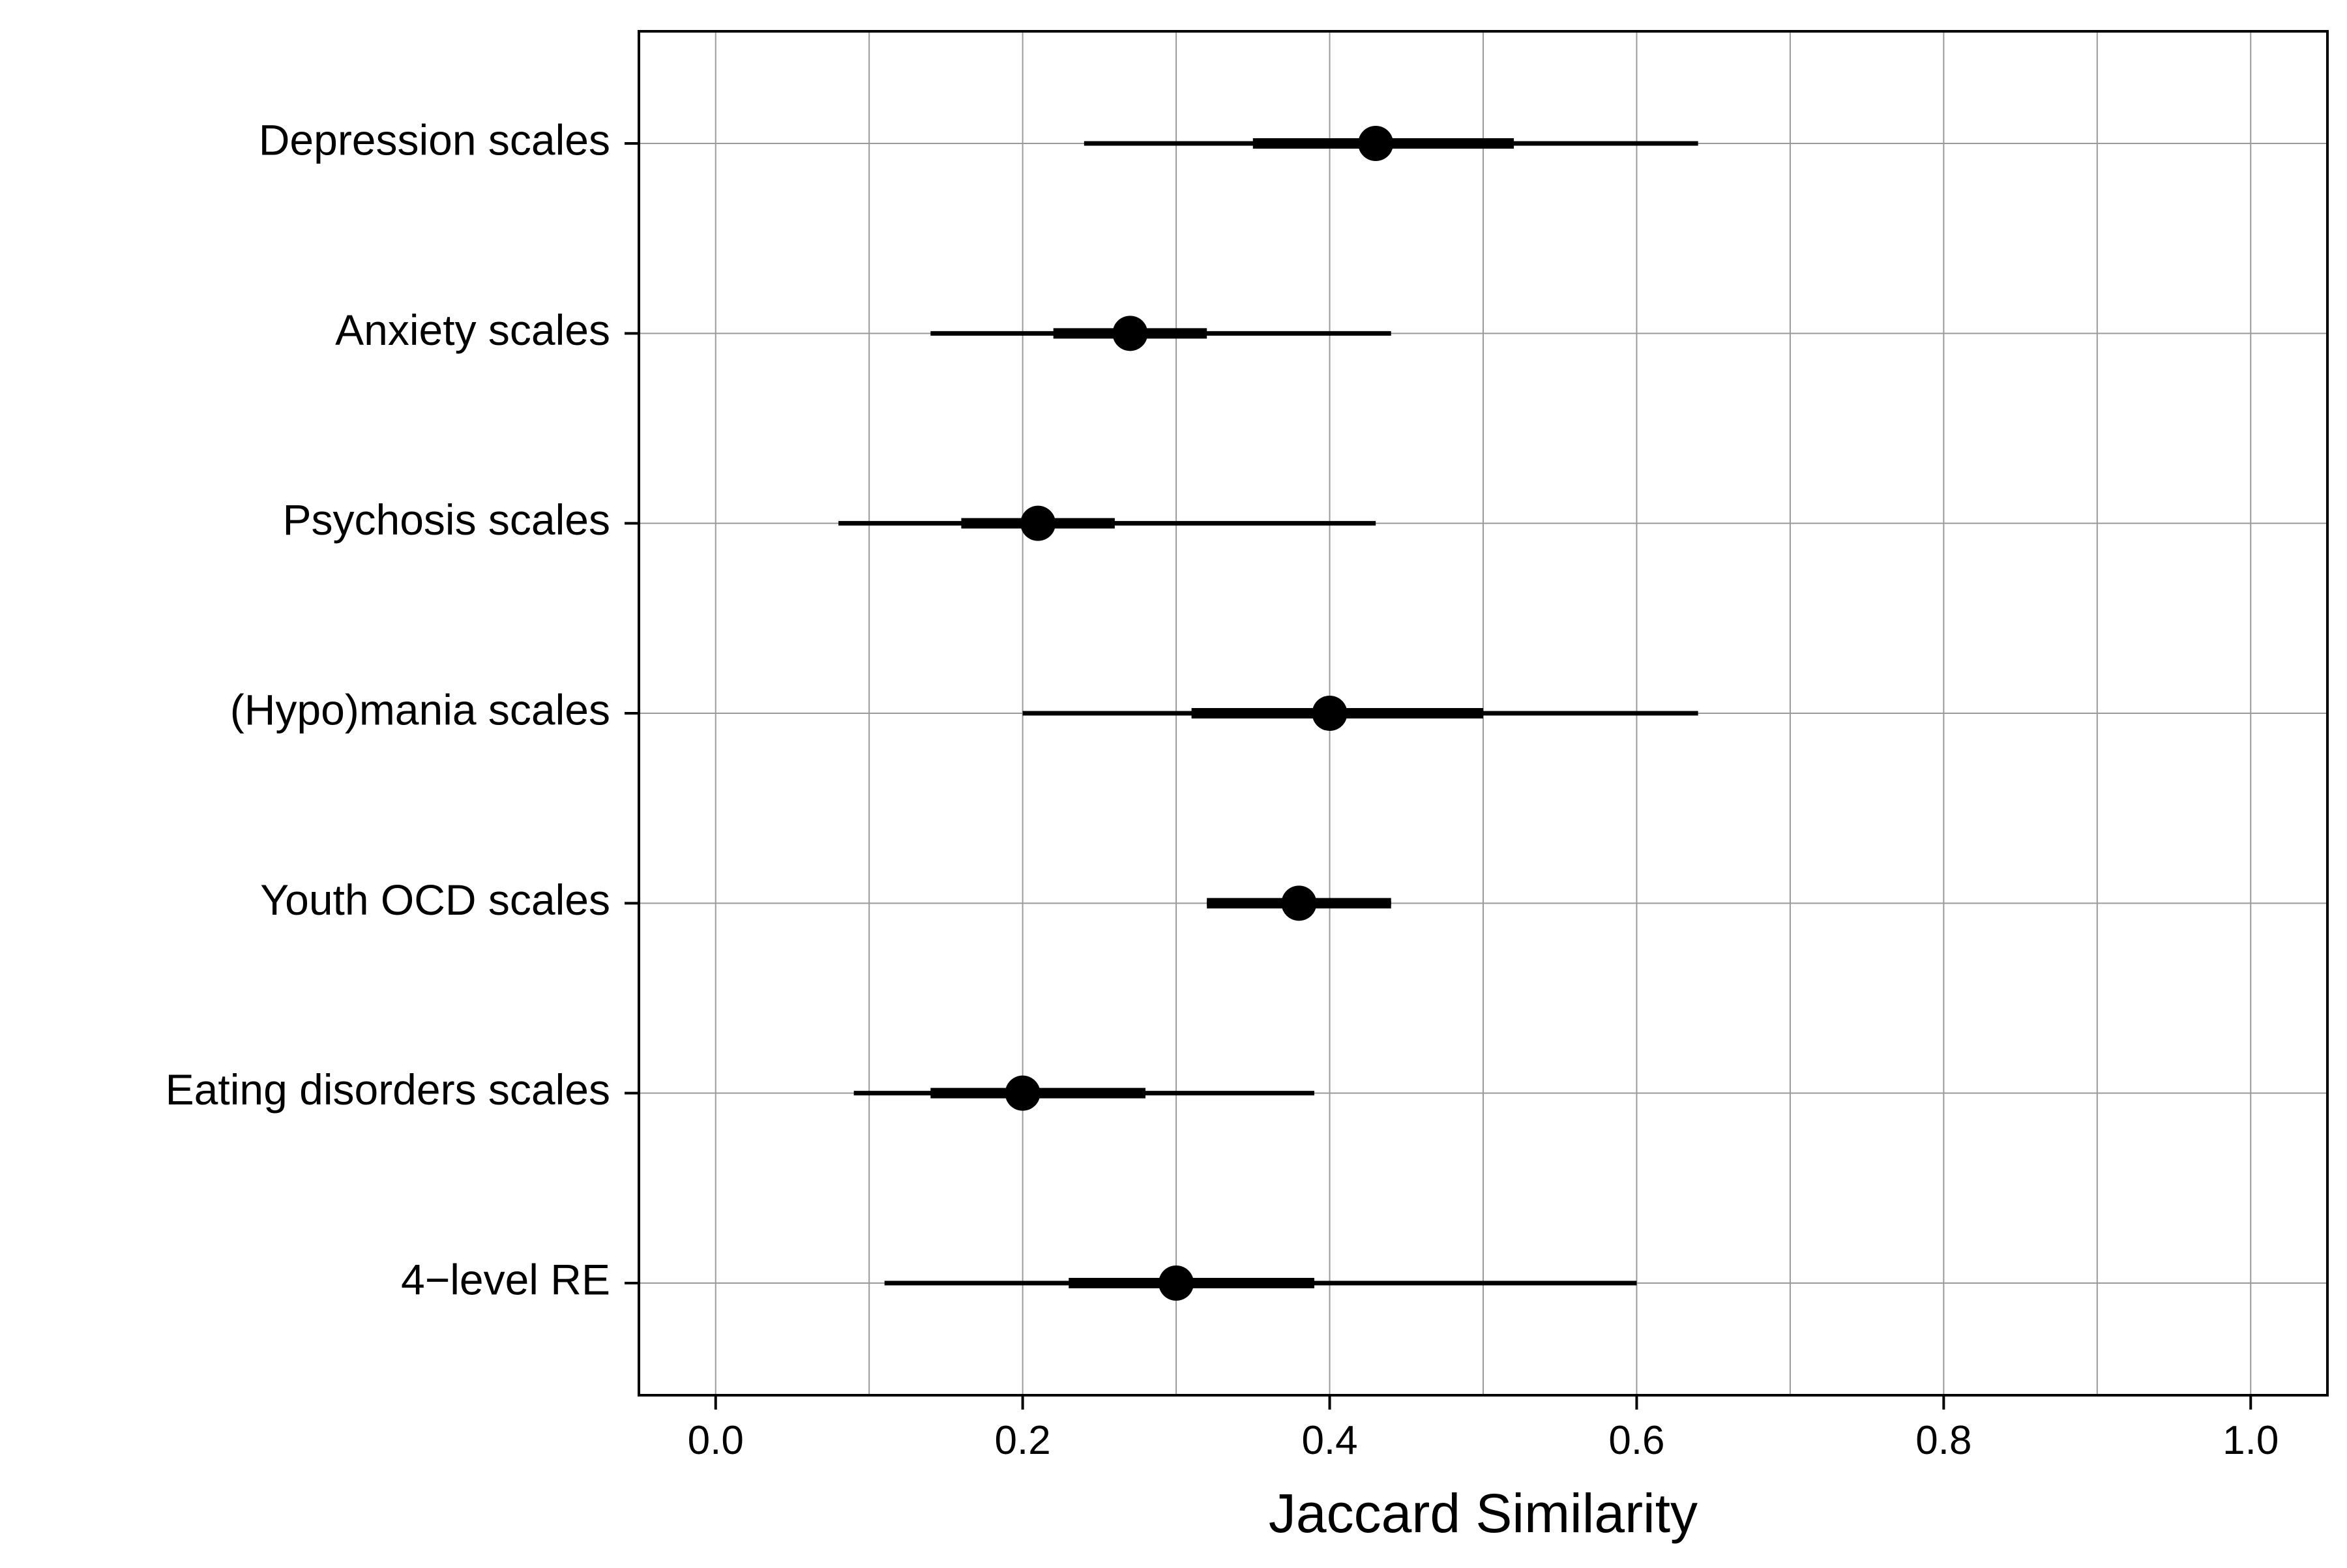 Image resolution: width=2347 pixels, height=1568 pixels. I want to click on x-axis-title: Jaccard Similarity, so click(1483, 1514).